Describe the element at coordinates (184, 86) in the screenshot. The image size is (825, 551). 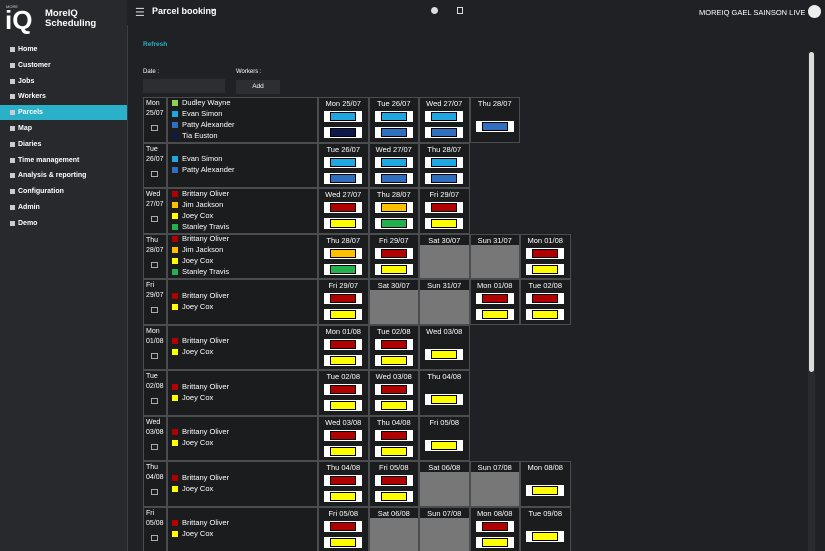
I see `date-input` at that location.